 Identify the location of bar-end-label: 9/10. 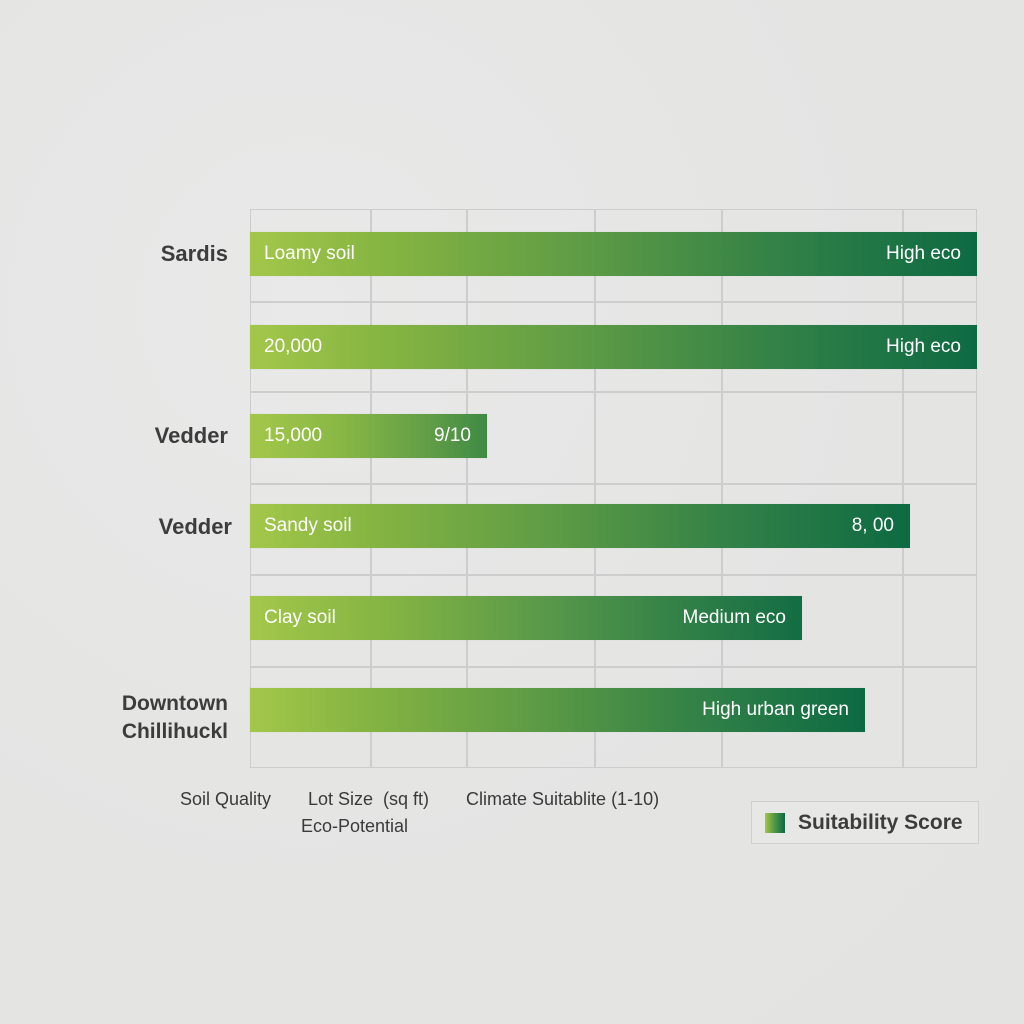
(452, 435).